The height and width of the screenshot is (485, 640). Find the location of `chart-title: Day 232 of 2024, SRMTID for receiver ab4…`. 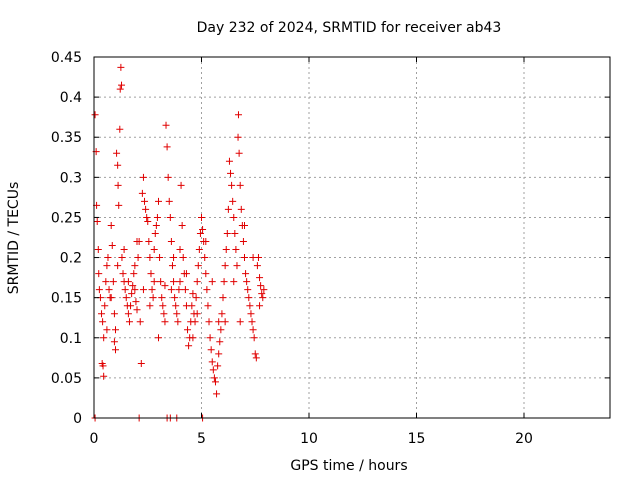

chart-title: Day 232 of 2024, SRMTID for receiver ab4… is located at coordinates (349, 28).